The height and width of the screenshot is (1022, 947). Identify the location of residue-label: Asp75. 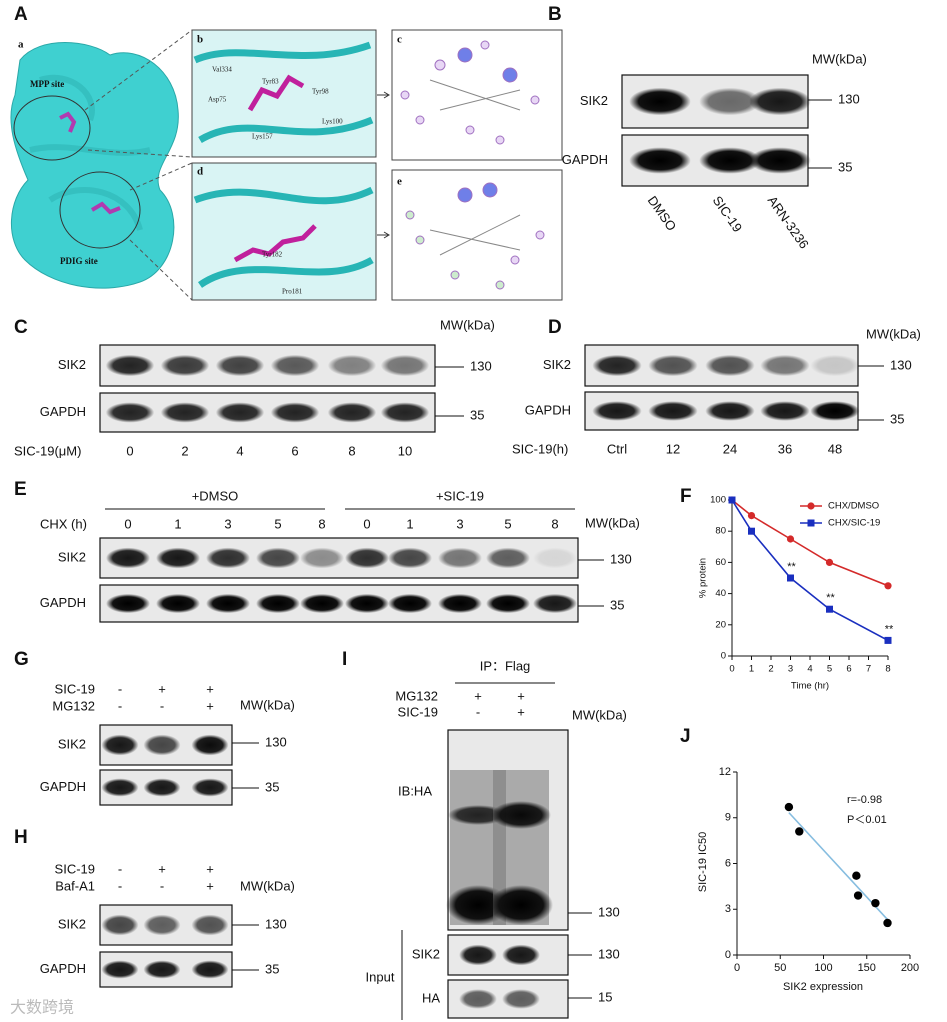
(217, 100).